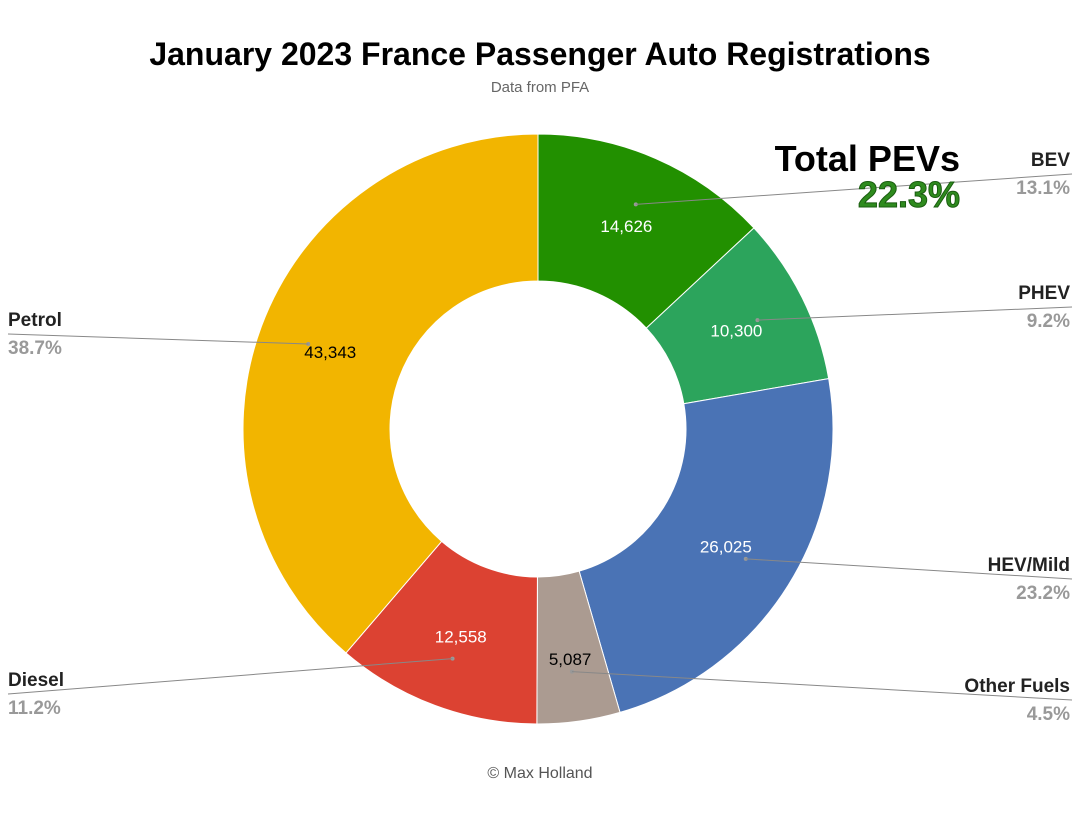  Describe the element at coordinates (1043, 188) in the screenshot. I see `slice-percent-bev: 13.1%` at that location.